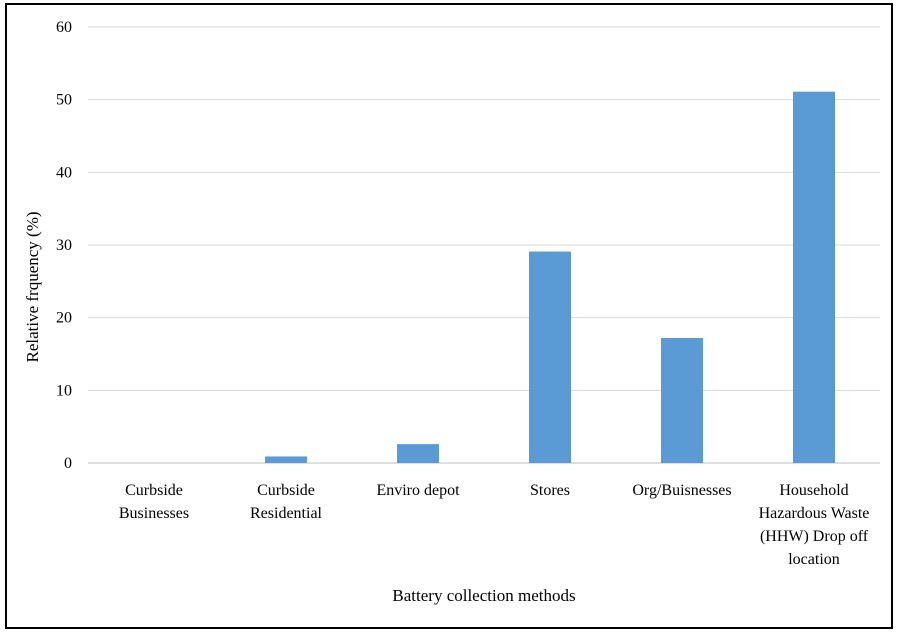  What do you see at coordinates (418, 490) in the screenshot?
I see `x-category-label: Enviro depot` at bounding box center [418, 490].